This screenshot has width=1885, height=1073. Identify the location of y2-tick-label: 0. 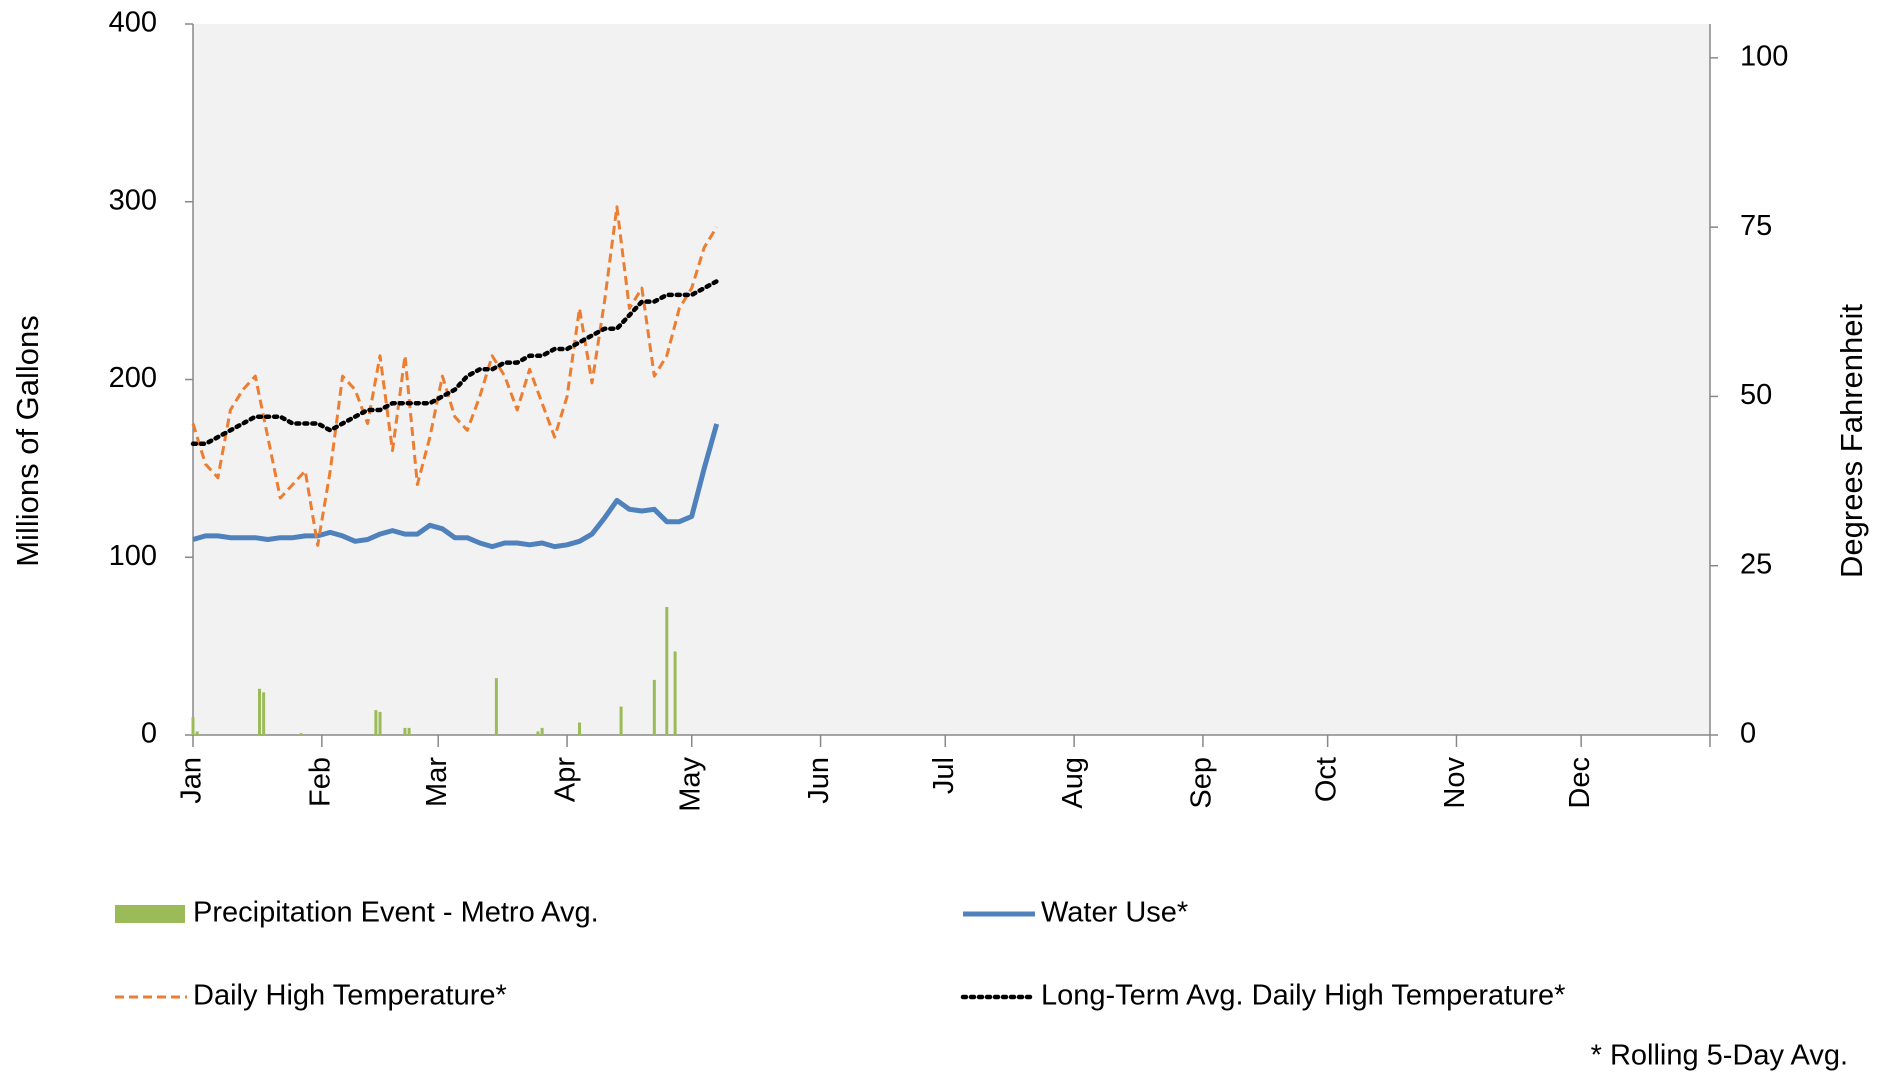
(1748, 734).